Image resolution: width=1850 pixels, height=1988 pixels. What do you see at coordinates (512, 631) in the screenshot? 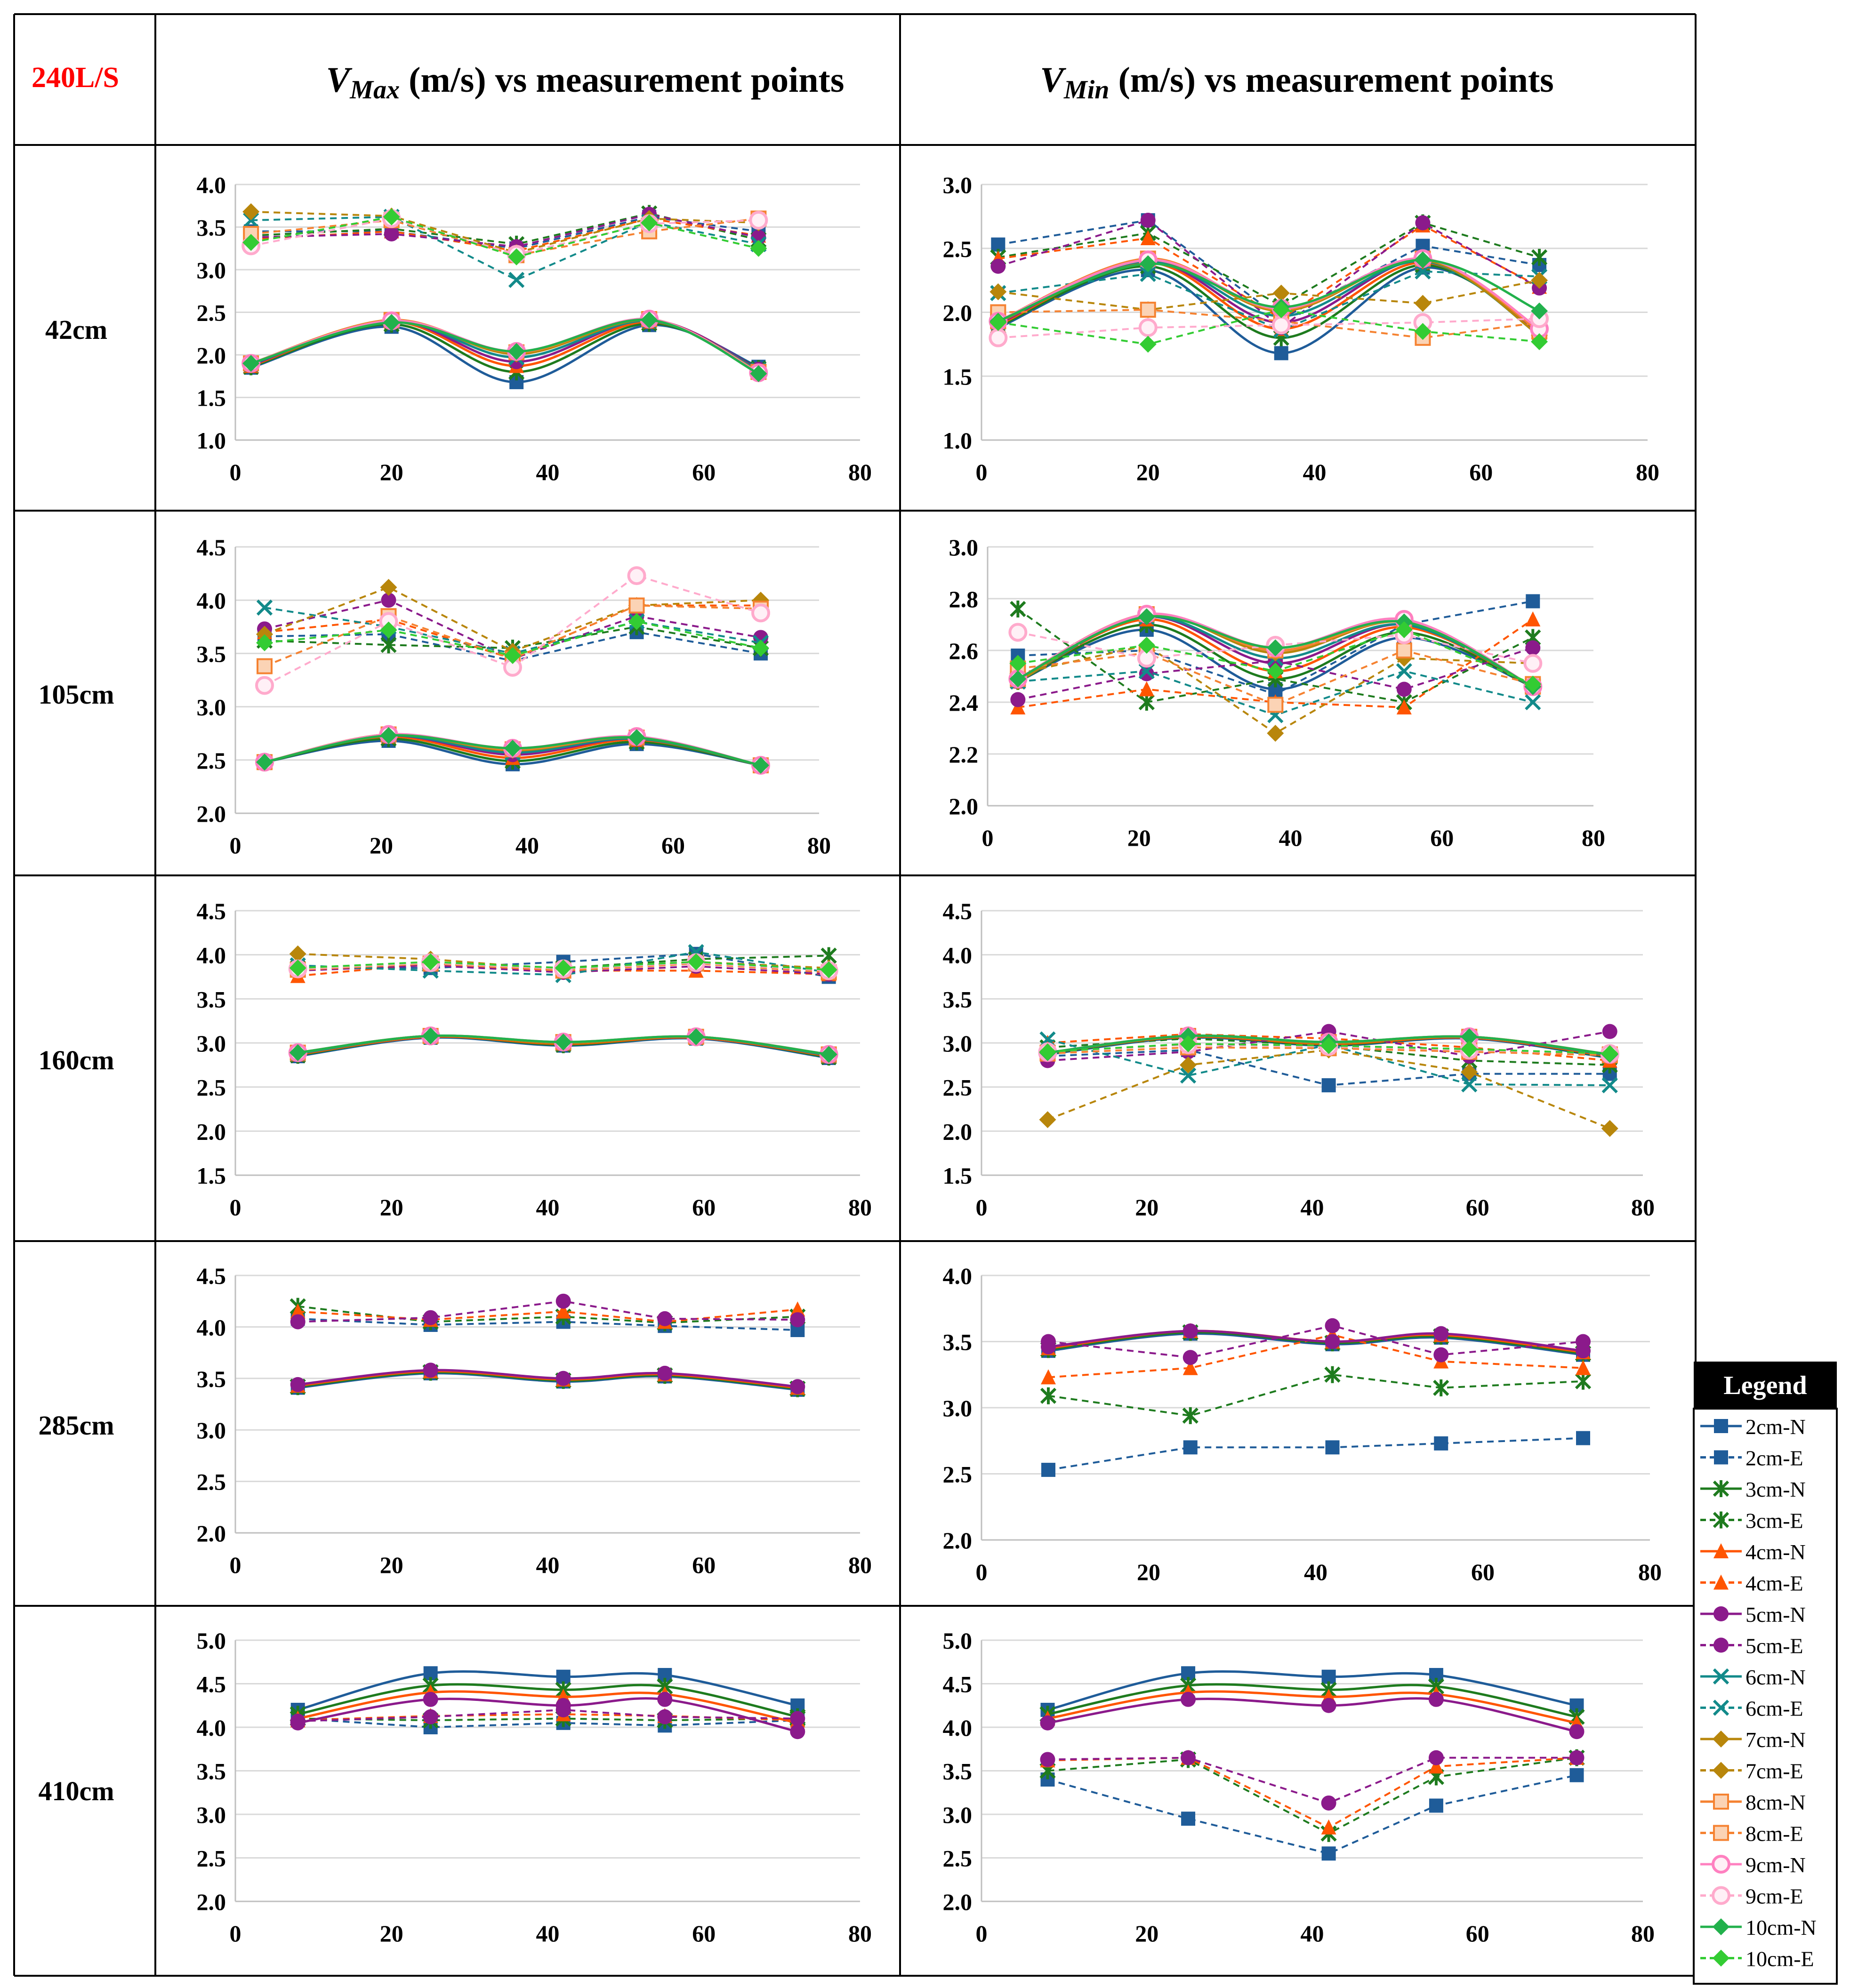
I see `series-9cm-E` at bounding box center [512, 631].